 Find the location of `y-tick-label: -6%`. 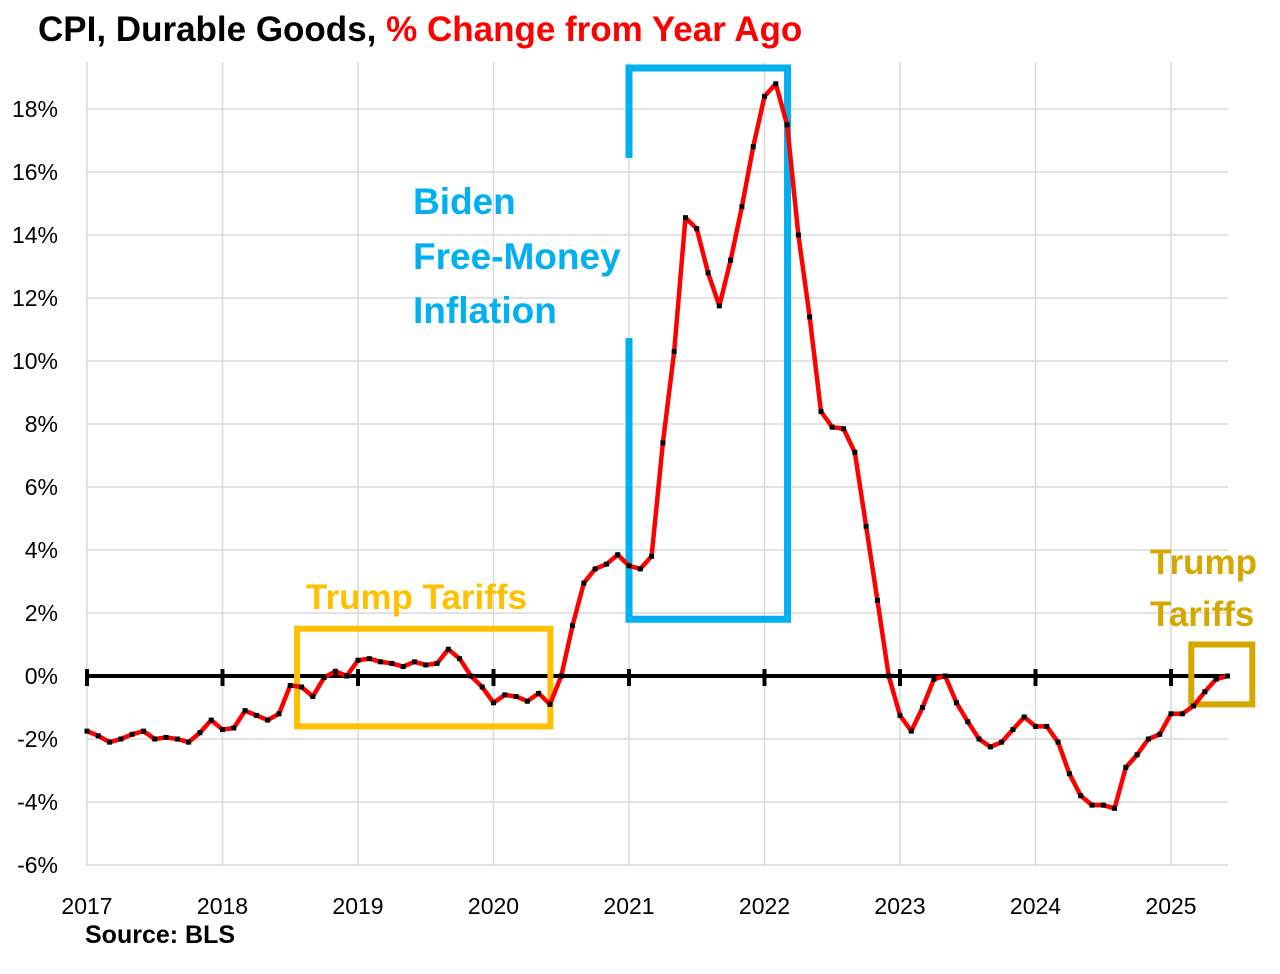

y-tick-label: -6% is located at coordinates (37, 865).